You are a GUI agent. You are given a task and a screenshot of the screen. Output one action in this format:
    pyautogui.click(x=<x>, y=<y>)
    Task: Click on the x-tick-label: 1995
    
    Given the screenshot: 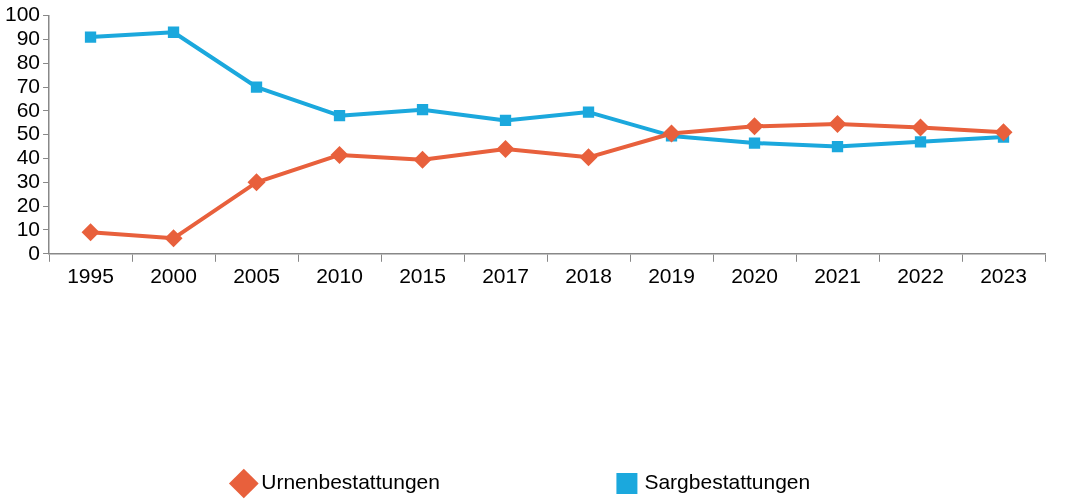 What is the action you would take?
    pyautogui.click(x=90, y=276)
    